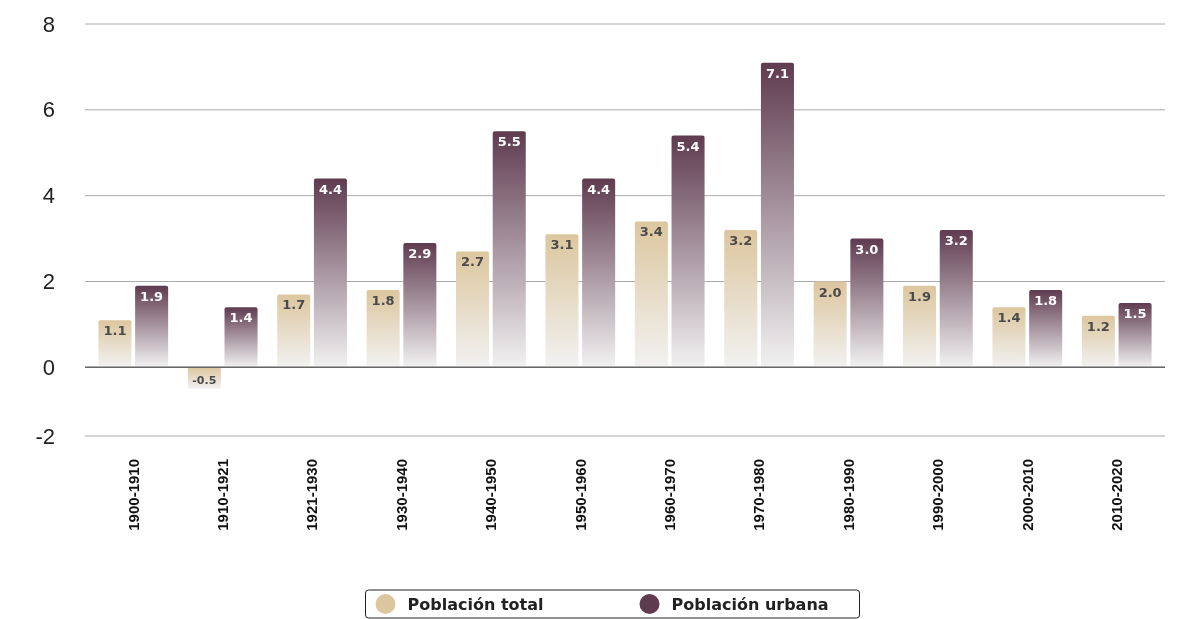 The image size is (1185, 619). I want to click on data-label: 7.1, so click(777, 73).